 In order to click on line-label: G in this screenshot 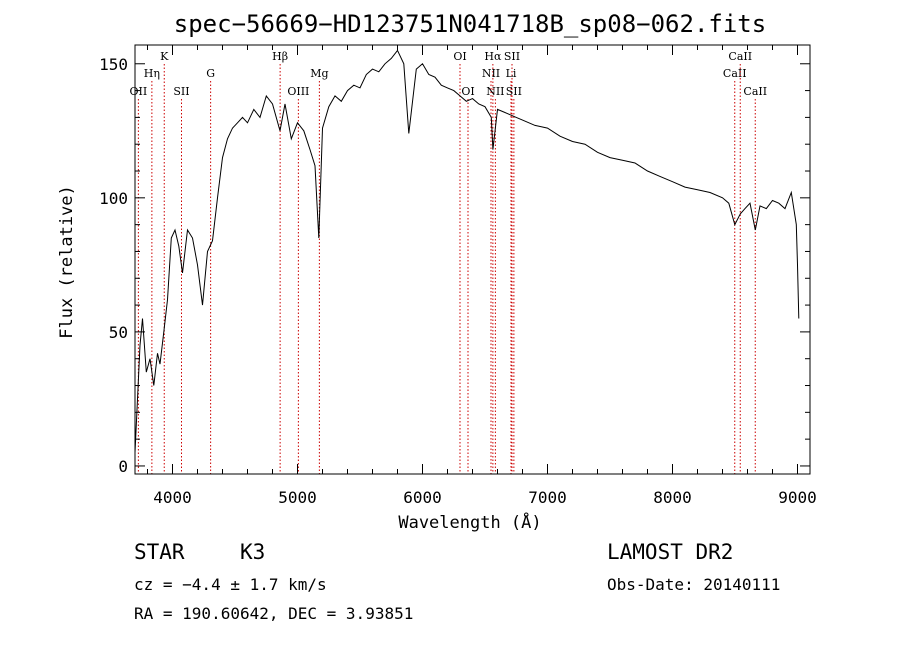, I will do `click(210, 73)`.